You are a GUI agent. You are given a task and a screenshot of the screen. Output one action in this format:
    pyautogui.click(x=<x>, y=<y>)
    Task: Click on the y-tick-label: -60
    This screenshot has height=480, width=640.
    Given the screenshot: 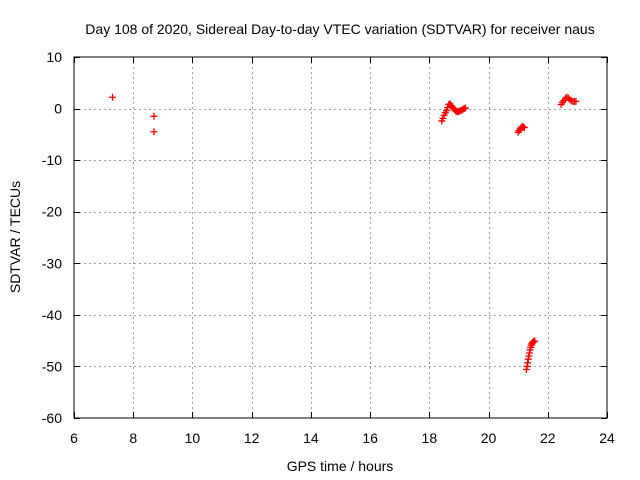 What is the action you would take?
    pyautogui.click(x=52, y=418)
    